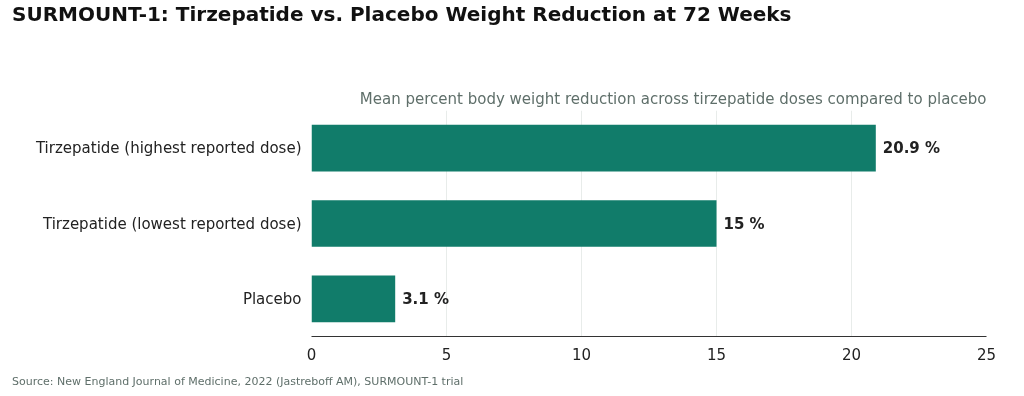 Image resolution: width=1024 pixels, height=396 pixels. I want to click on x-tick-label: 0, so click(311, 354).